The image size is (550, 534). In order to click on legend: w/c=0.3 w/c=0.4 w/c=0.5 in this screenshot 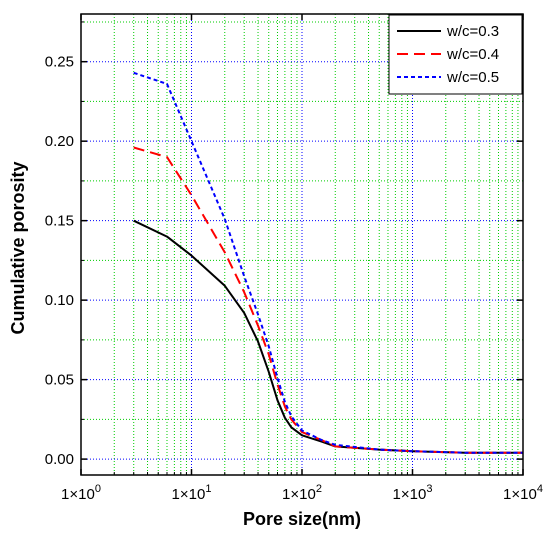, I will do `click(455, 54)`.